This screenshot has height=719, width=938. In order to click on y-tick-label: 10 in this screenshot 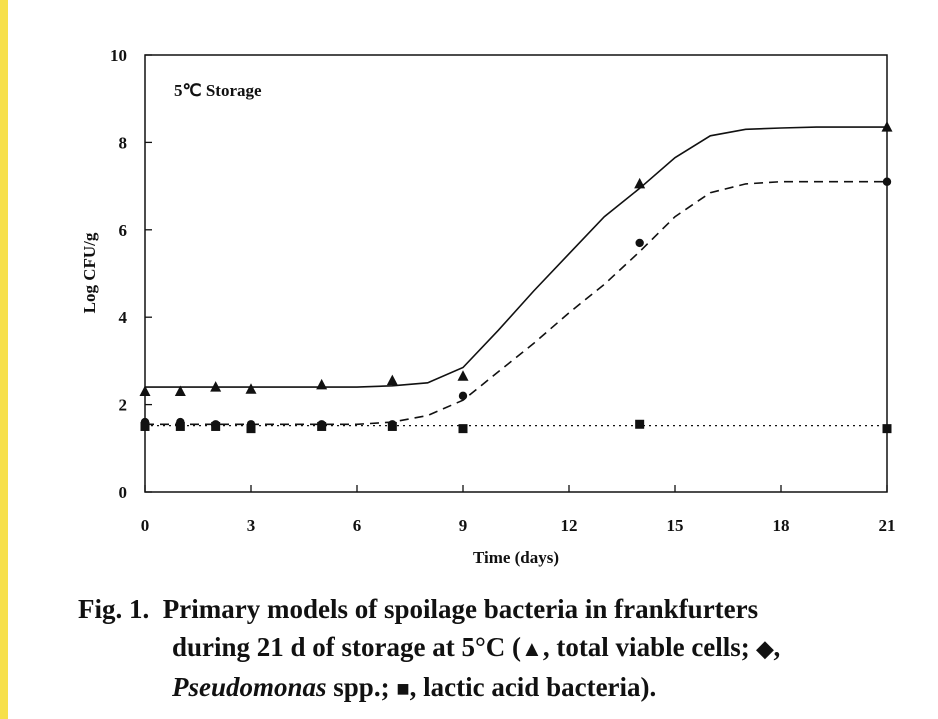, I will do `click(118, 55)`.